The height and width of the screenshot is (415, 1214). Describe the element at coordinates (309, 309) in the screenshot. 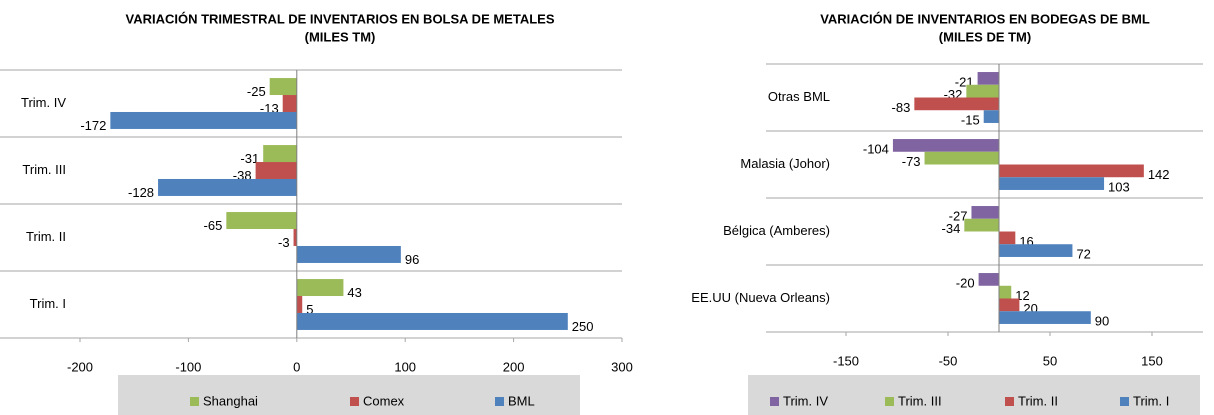

I see `data-label: 5` at that location.